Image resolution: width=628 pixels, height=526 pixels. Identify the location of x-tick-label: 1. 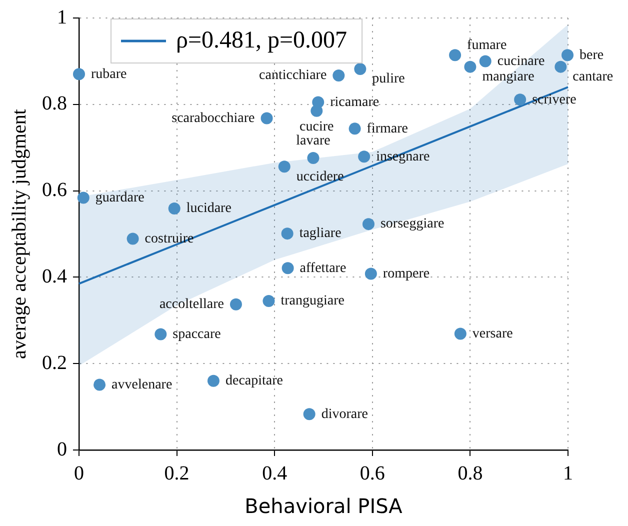
(568, 473).